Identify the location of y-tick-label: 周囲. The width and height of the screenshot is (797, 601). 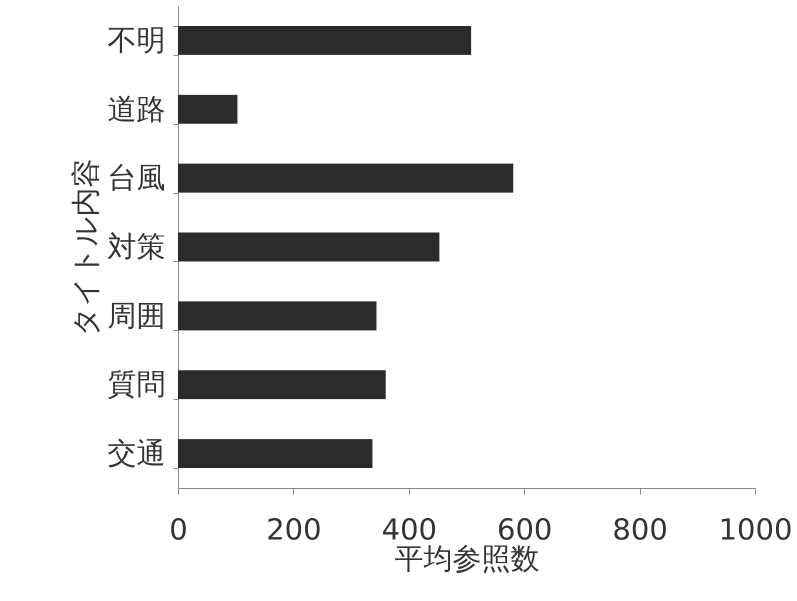
(137, 315).